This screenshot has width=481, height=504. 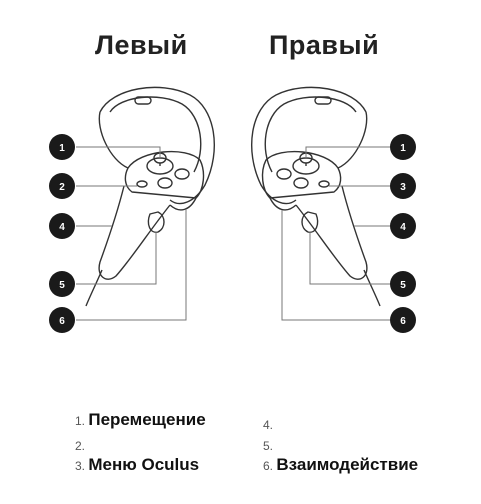 I want to click on left-button-x, so click(x=182, y=174).